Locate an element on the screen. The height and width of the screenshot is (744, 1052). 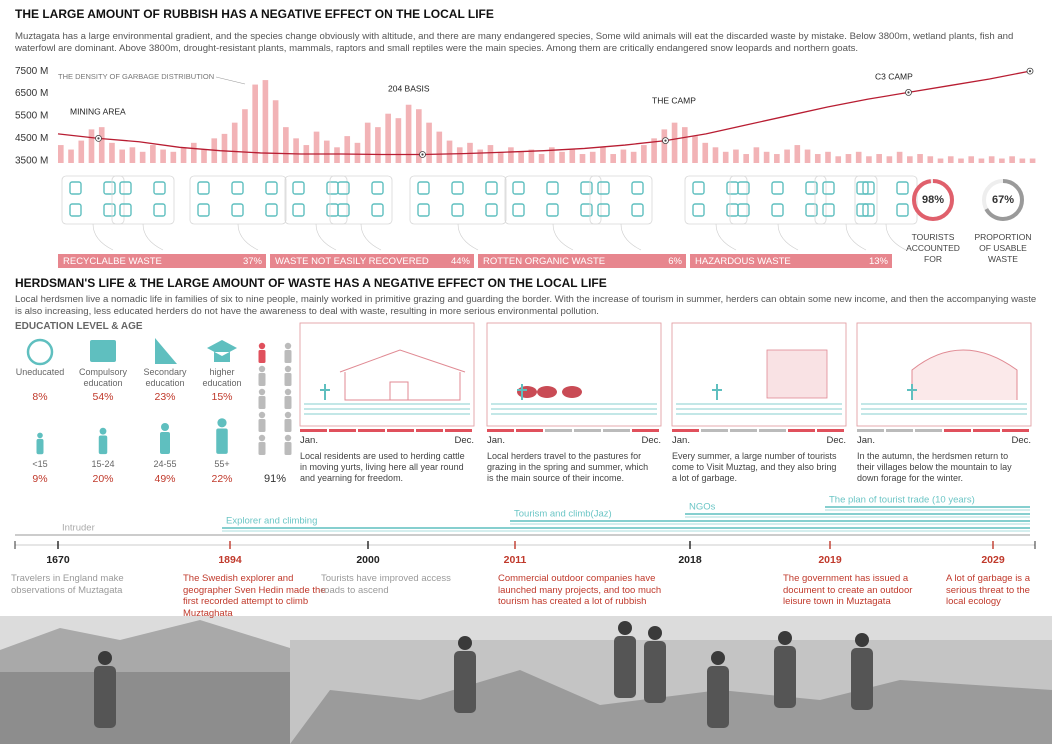
yak is located at coordinates (572, 392).